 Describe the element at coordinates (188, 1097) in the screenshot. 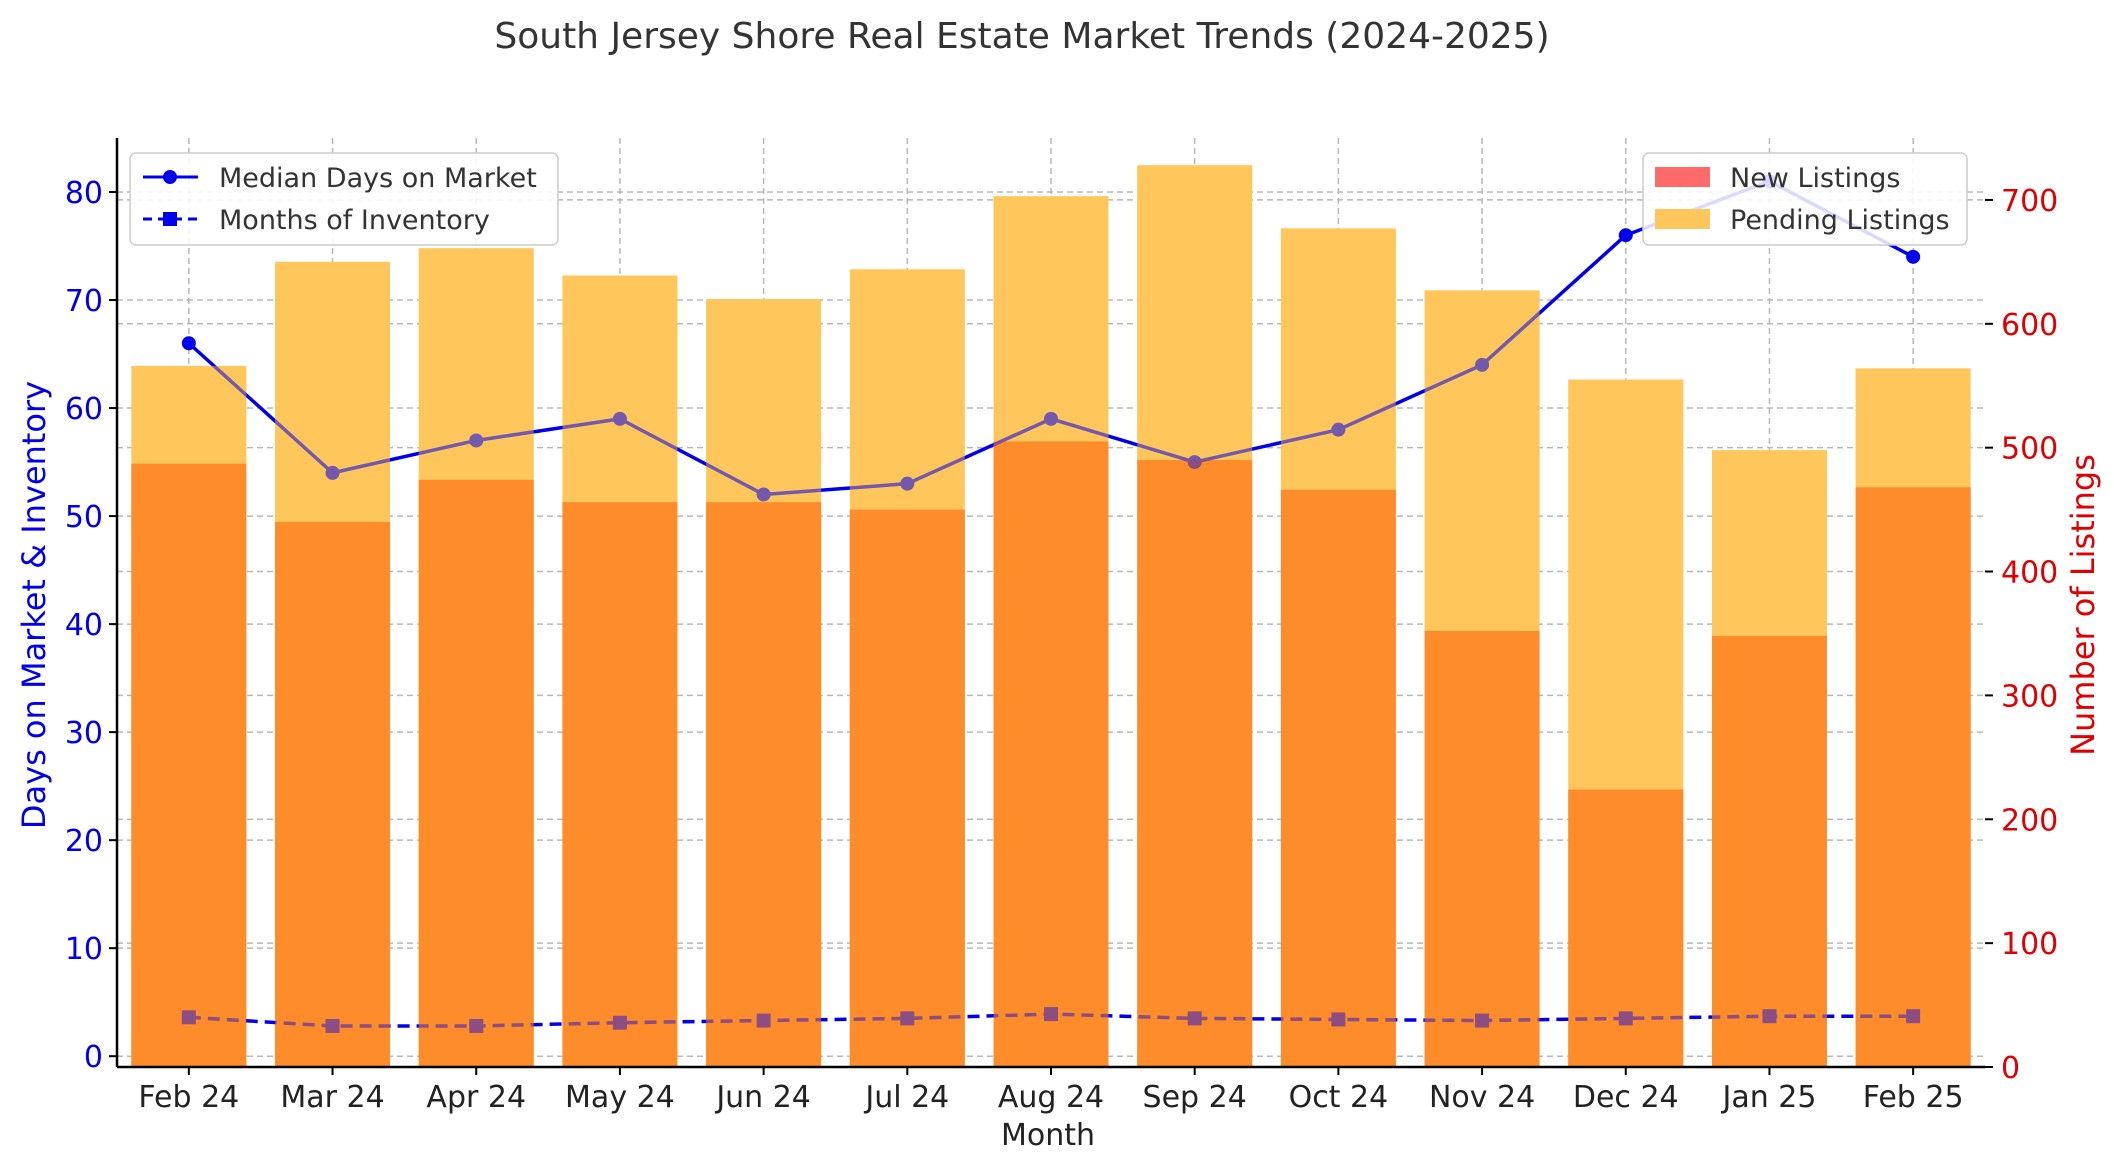

I see `x-tick-label: Feb 24` at that location.